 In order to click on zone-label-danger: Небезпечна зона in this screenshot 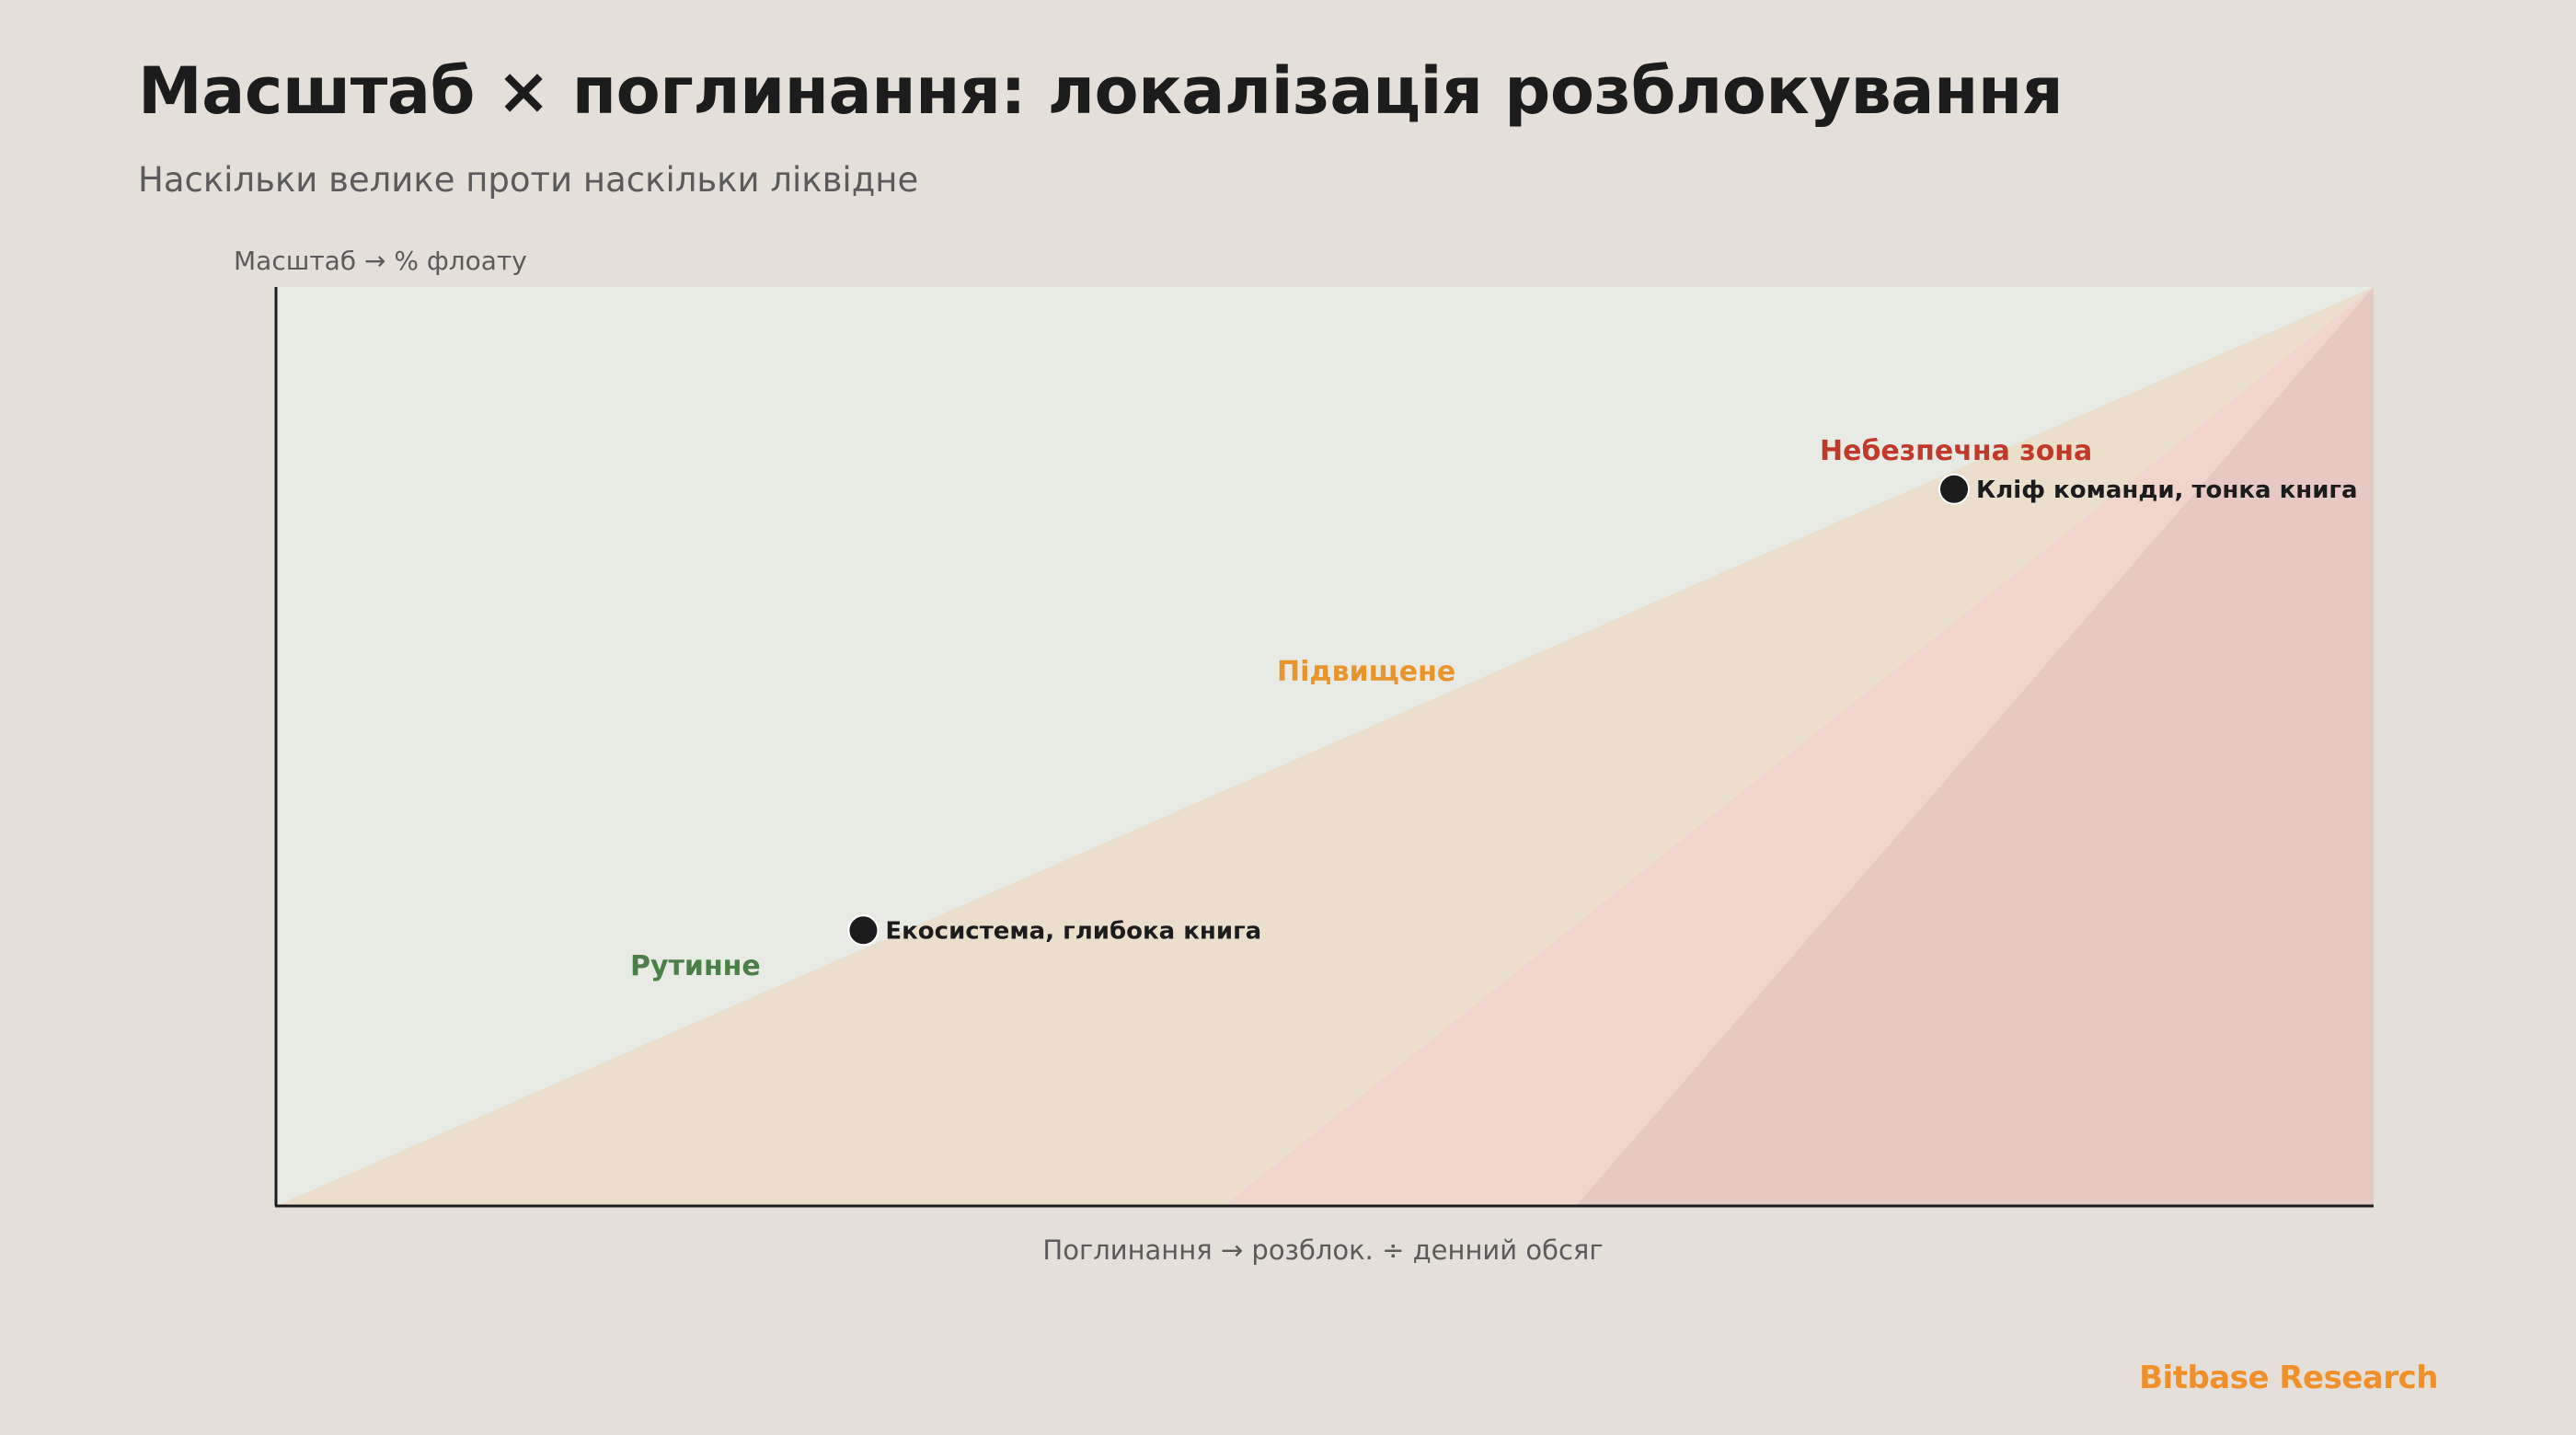, I will do `click(1956, 451)`.